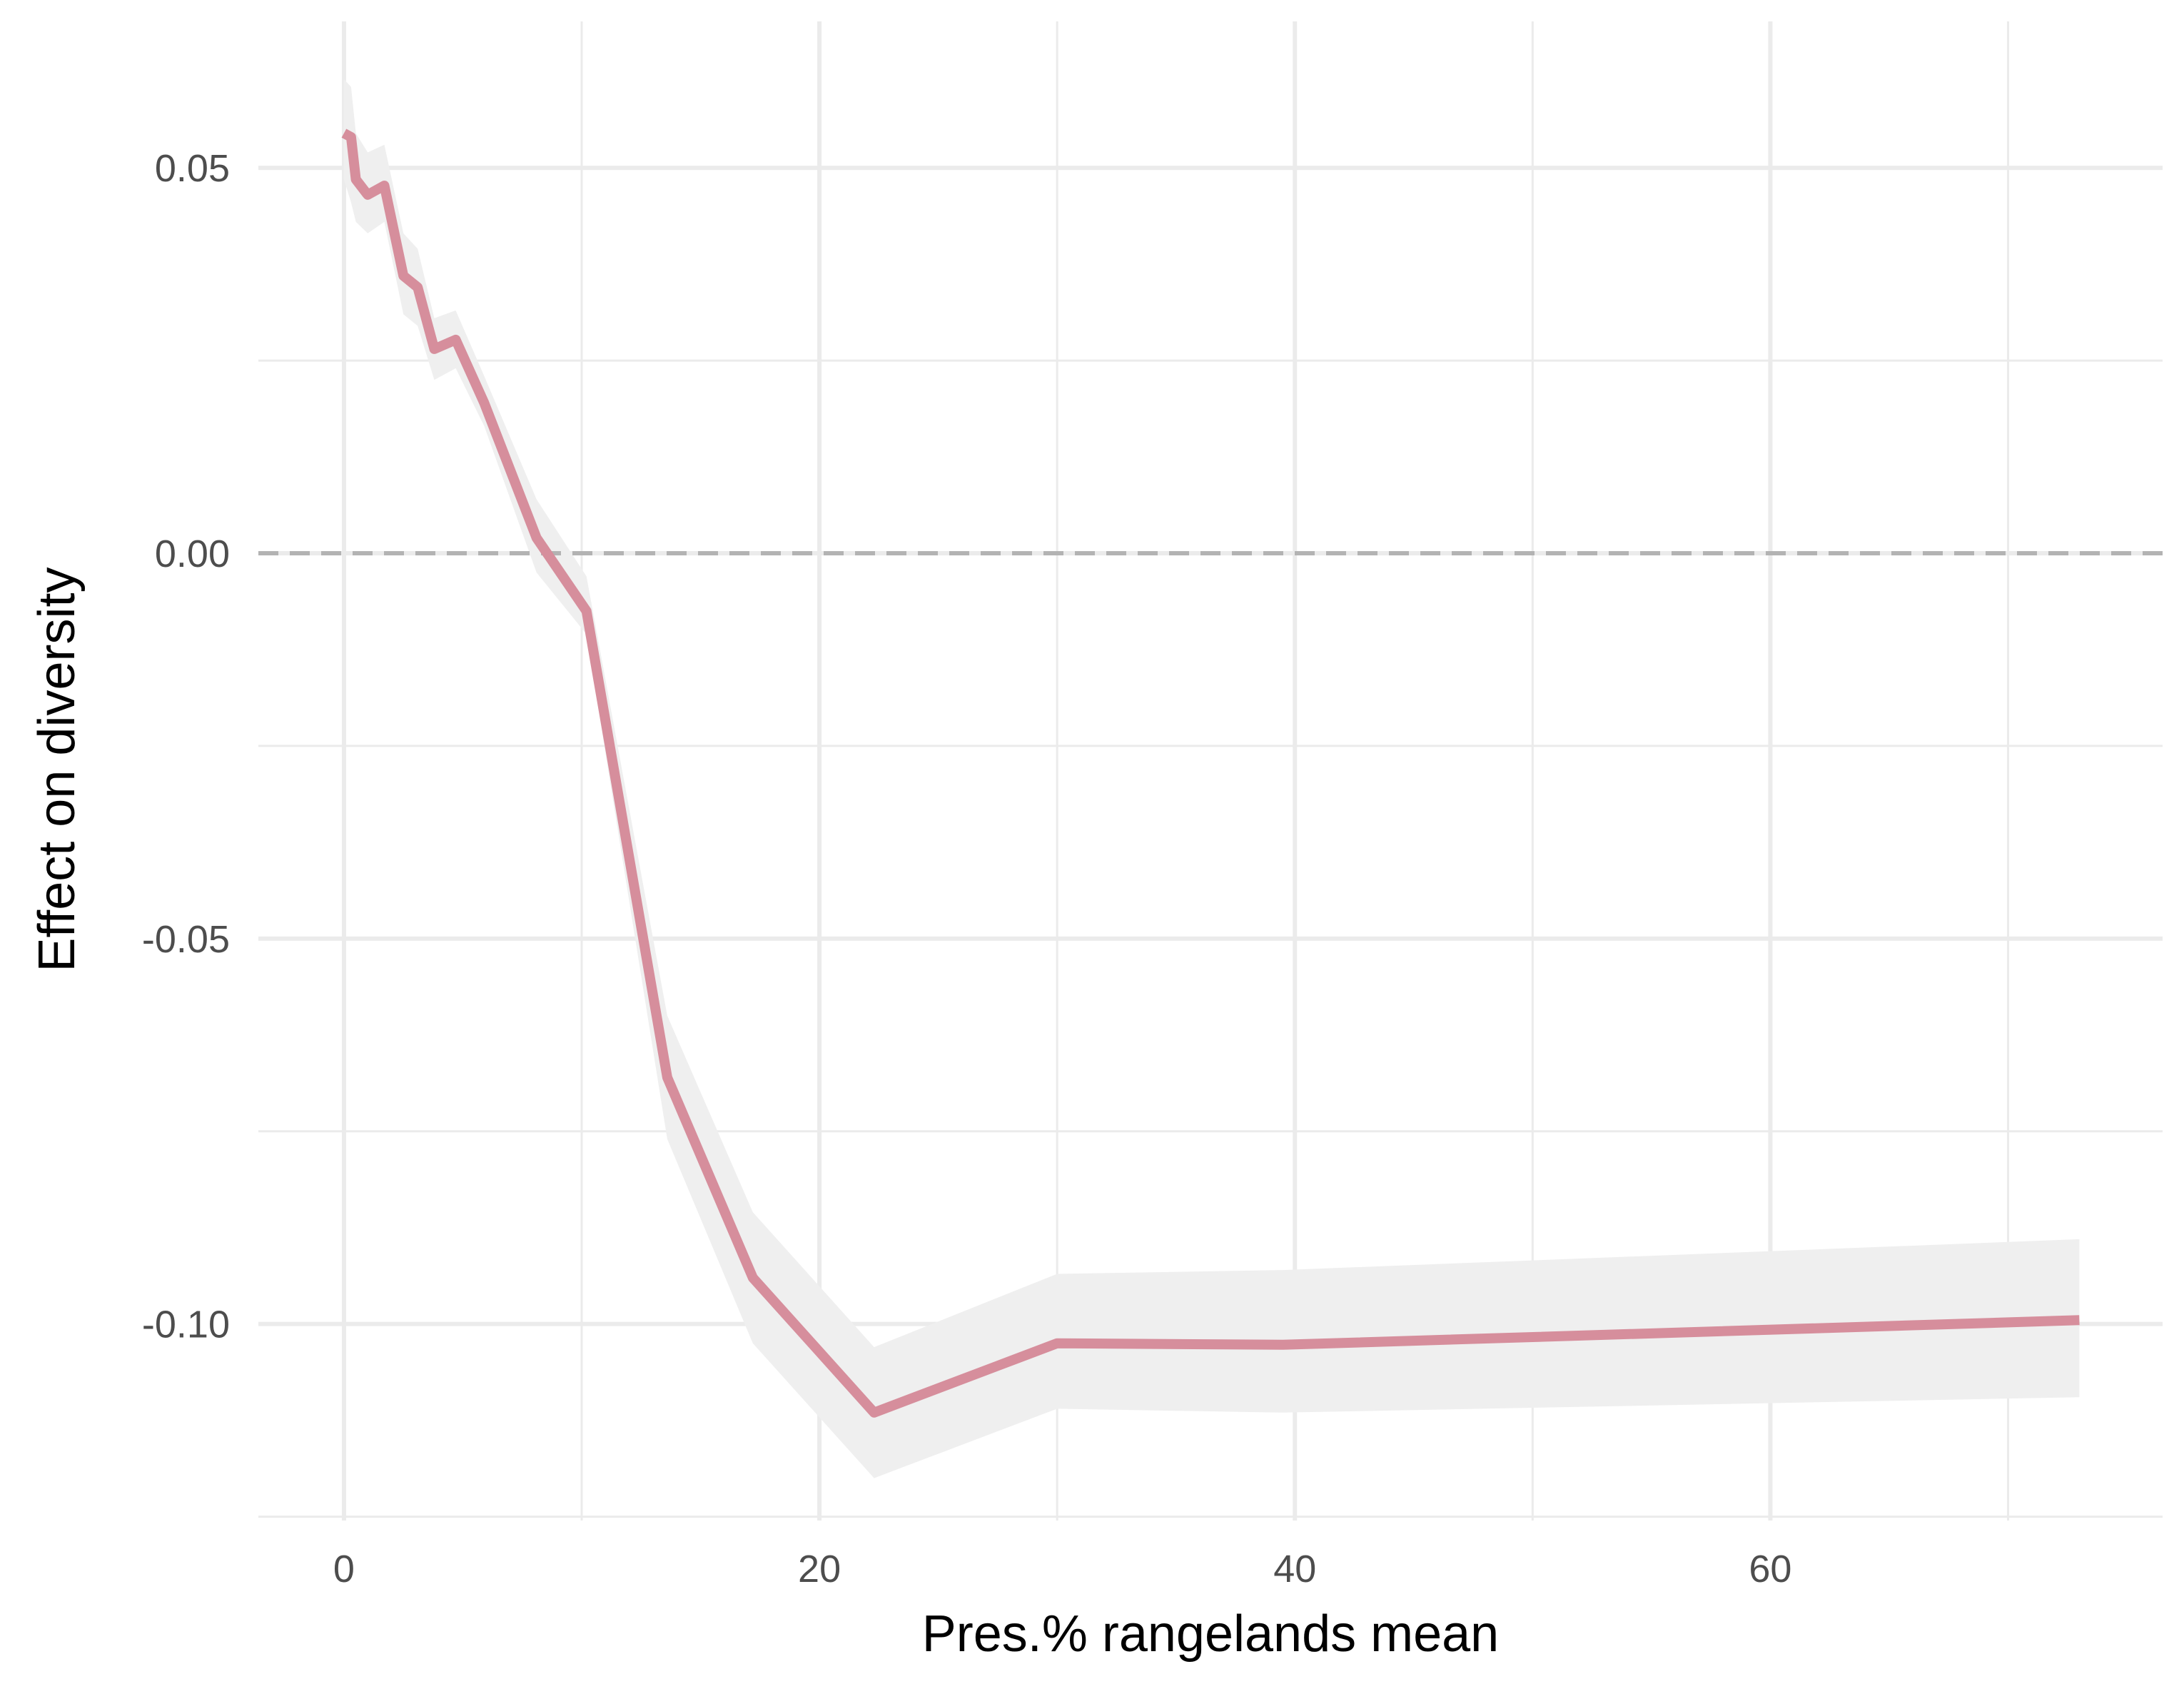 The image size is (2184, 1699). I want to click on x-axis-ticks: 0 20 40 60, so click(1062, 1569).